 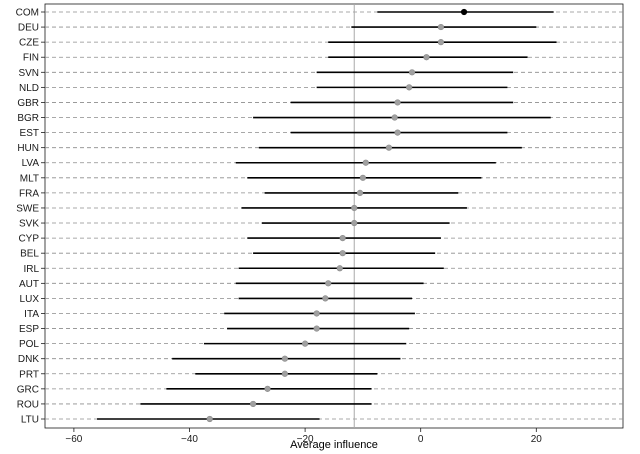 What do you see at coordinates (426, 57) in the screenshot?
I see `point-fin` at bounding box center [426, 57].